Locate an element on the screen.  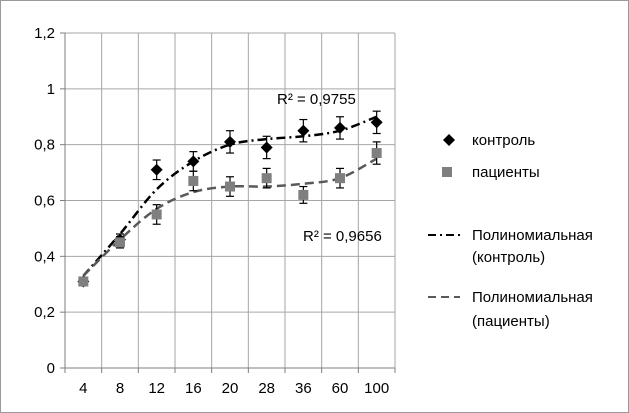
legend-label-control-trend-2: (контроль) is located at coordinates (508, 257).